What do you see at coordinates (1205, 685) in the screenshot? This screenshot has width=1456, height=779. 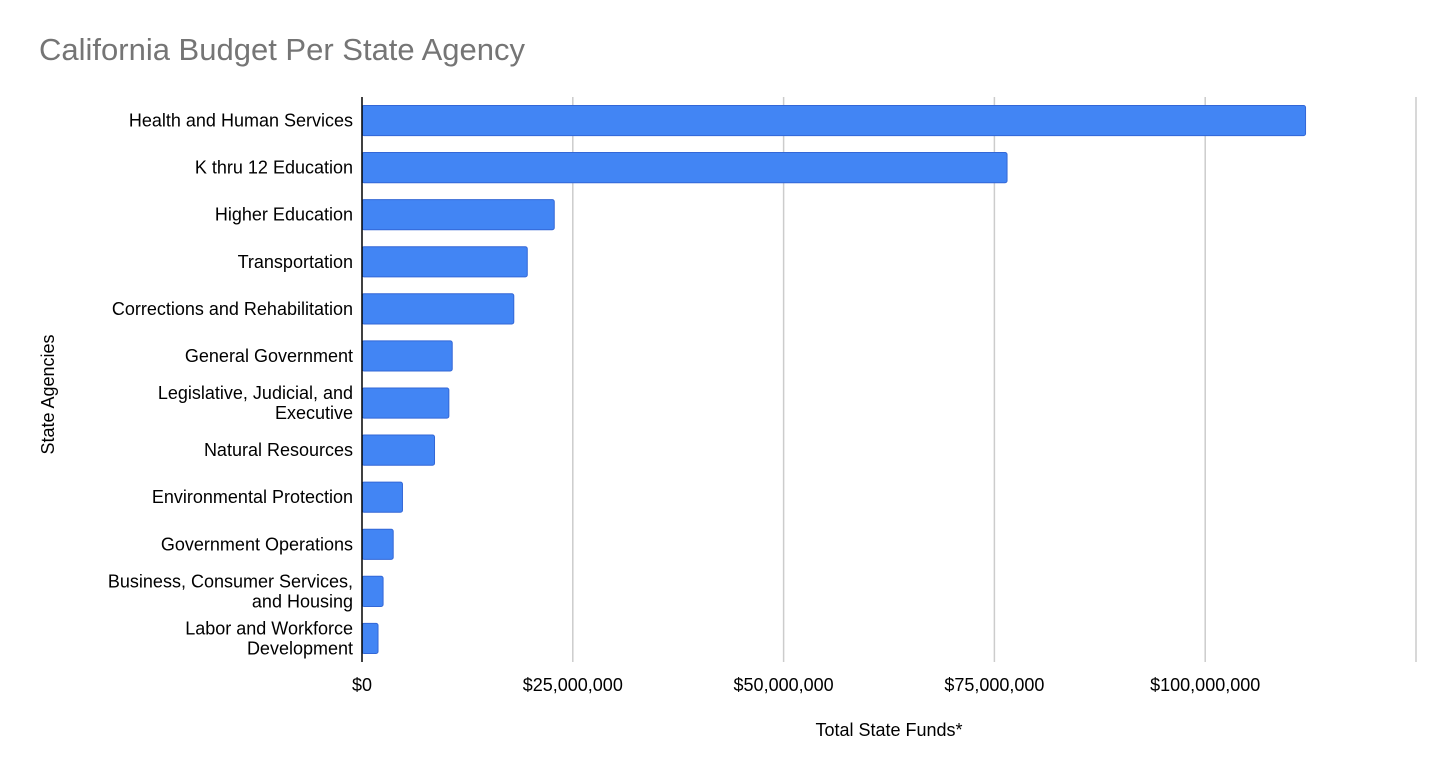 I see `x-tick-label: $100,000,000` at bounding box center [1205, 685].